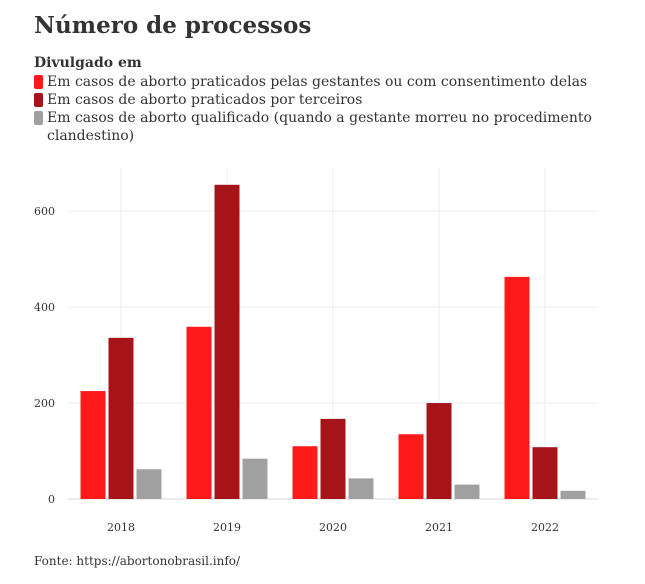  What do you see at coordinates (545, 527) in the screenshot?
I see `x-tick-label: 2022` at bounding box center [545, 527].